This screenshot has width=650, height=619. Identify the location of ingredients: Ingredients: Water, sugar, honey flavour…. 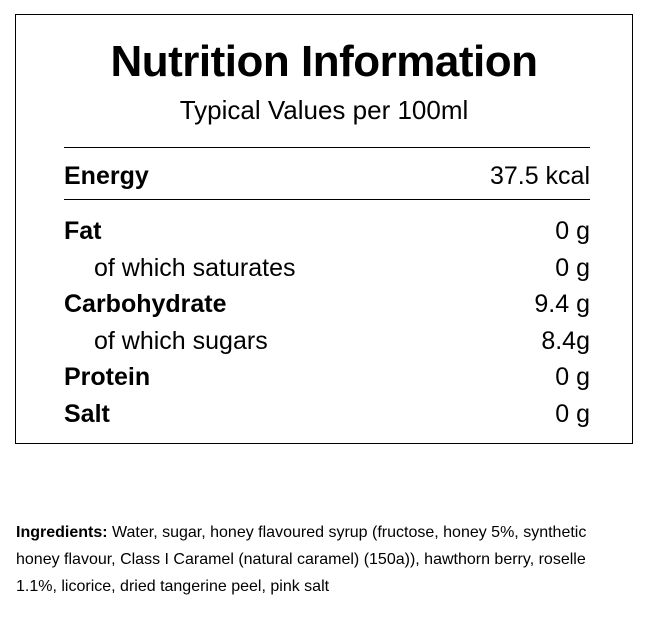
(316, 559).